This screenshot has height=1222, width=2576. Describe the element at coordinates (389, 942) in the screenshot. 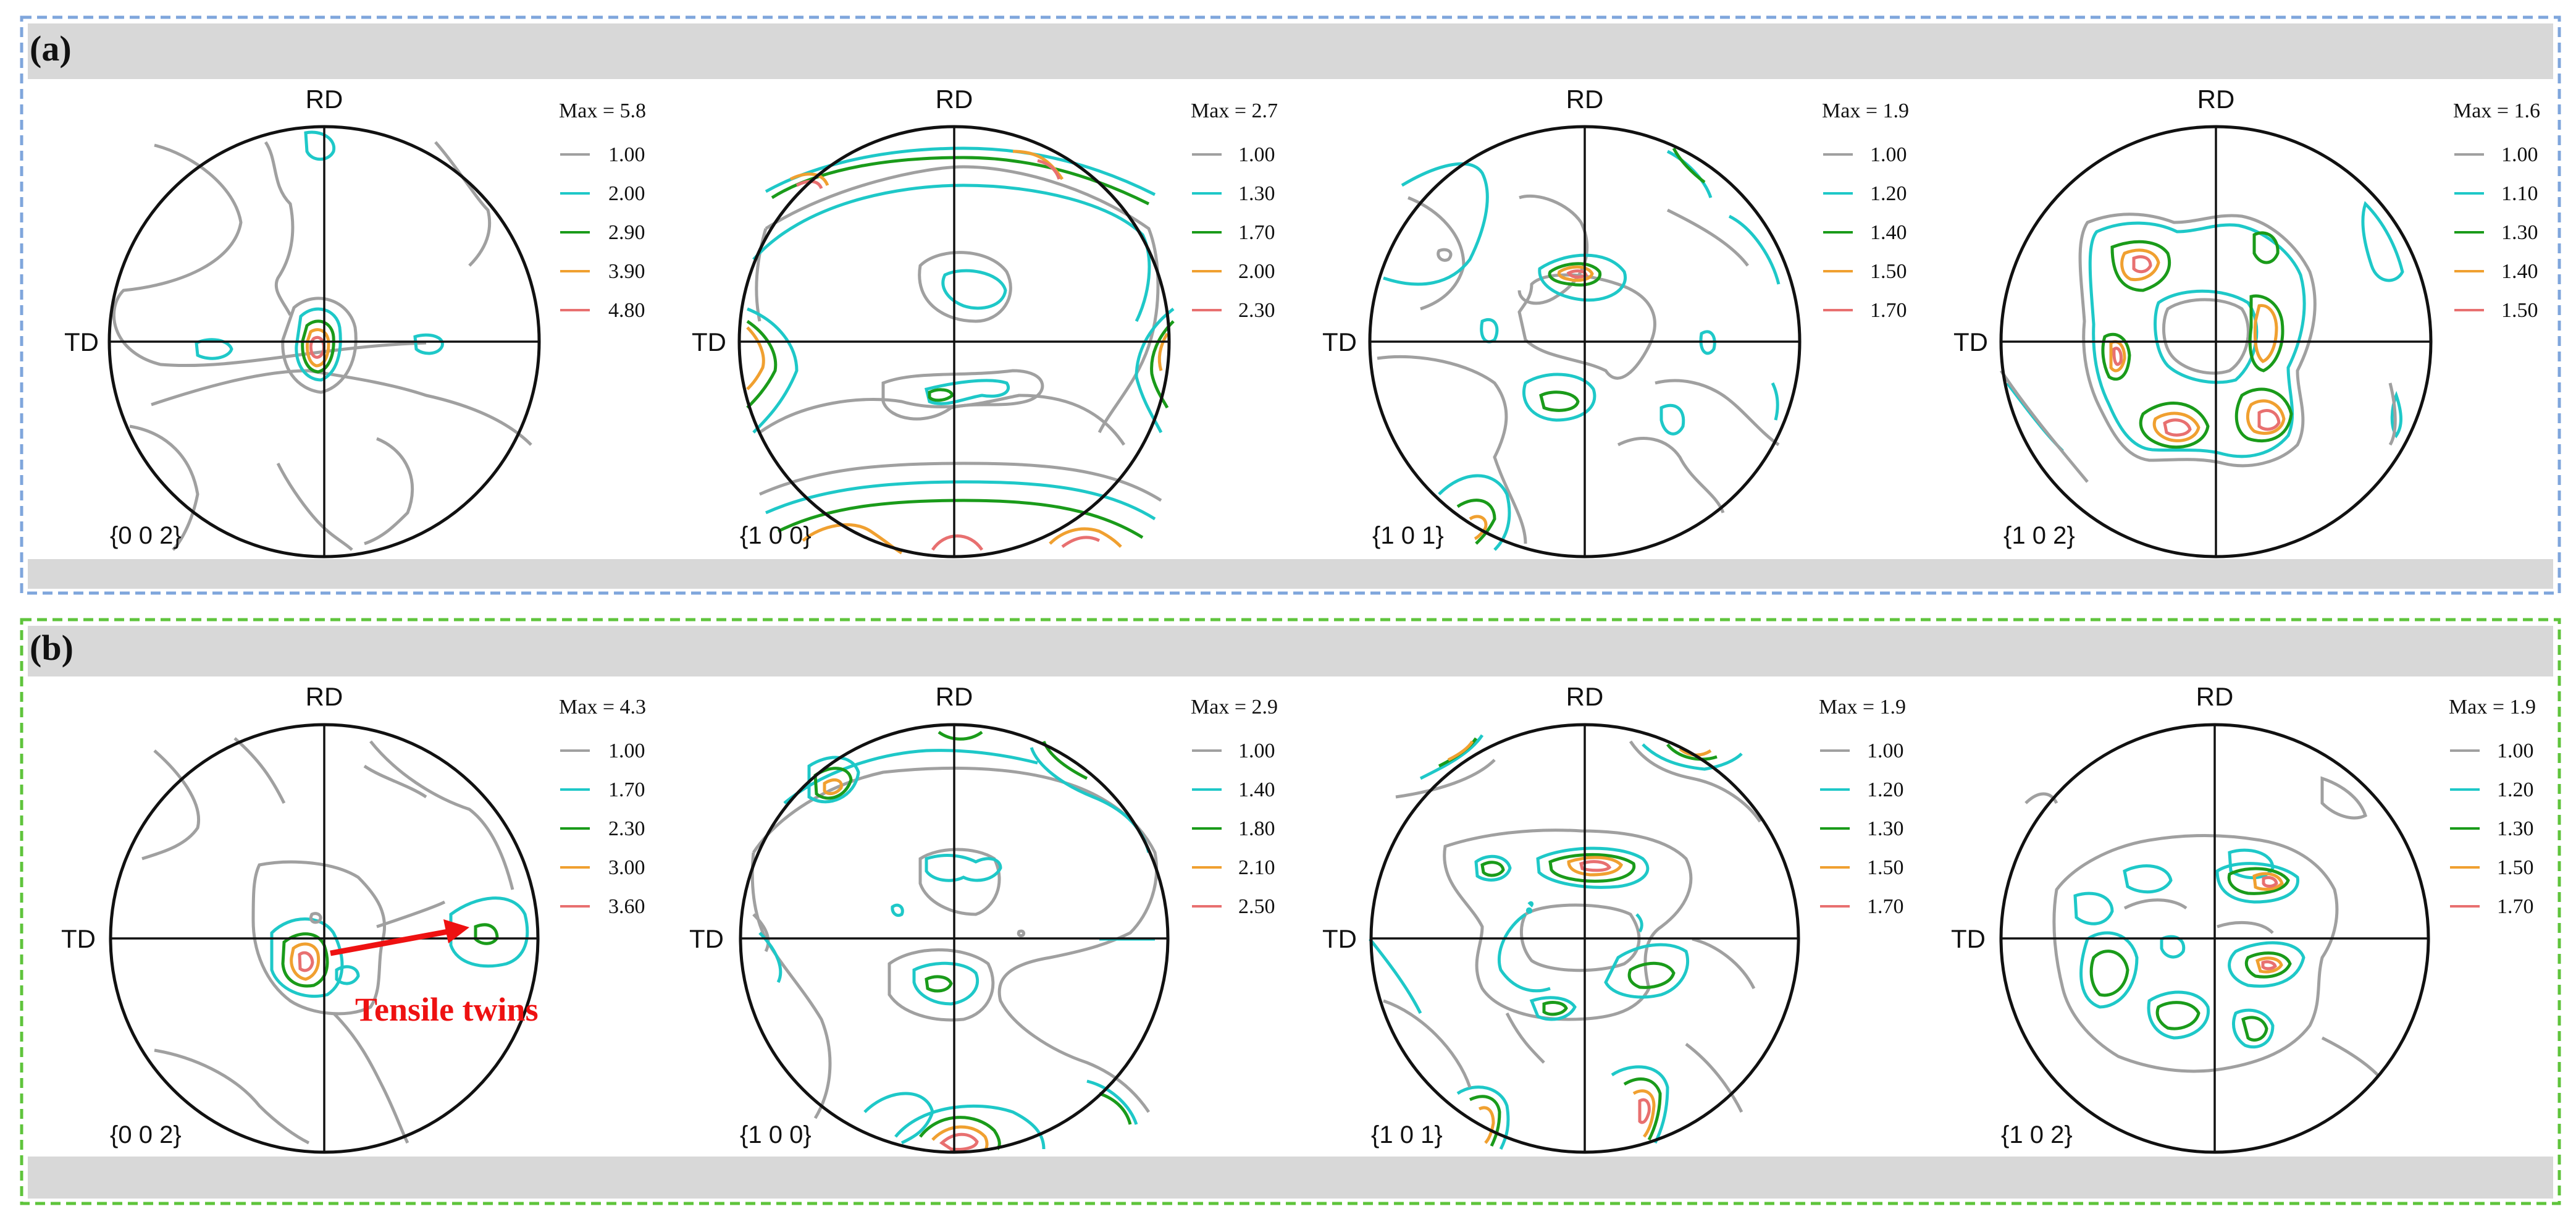

I see `arrow-shaft` at that location.